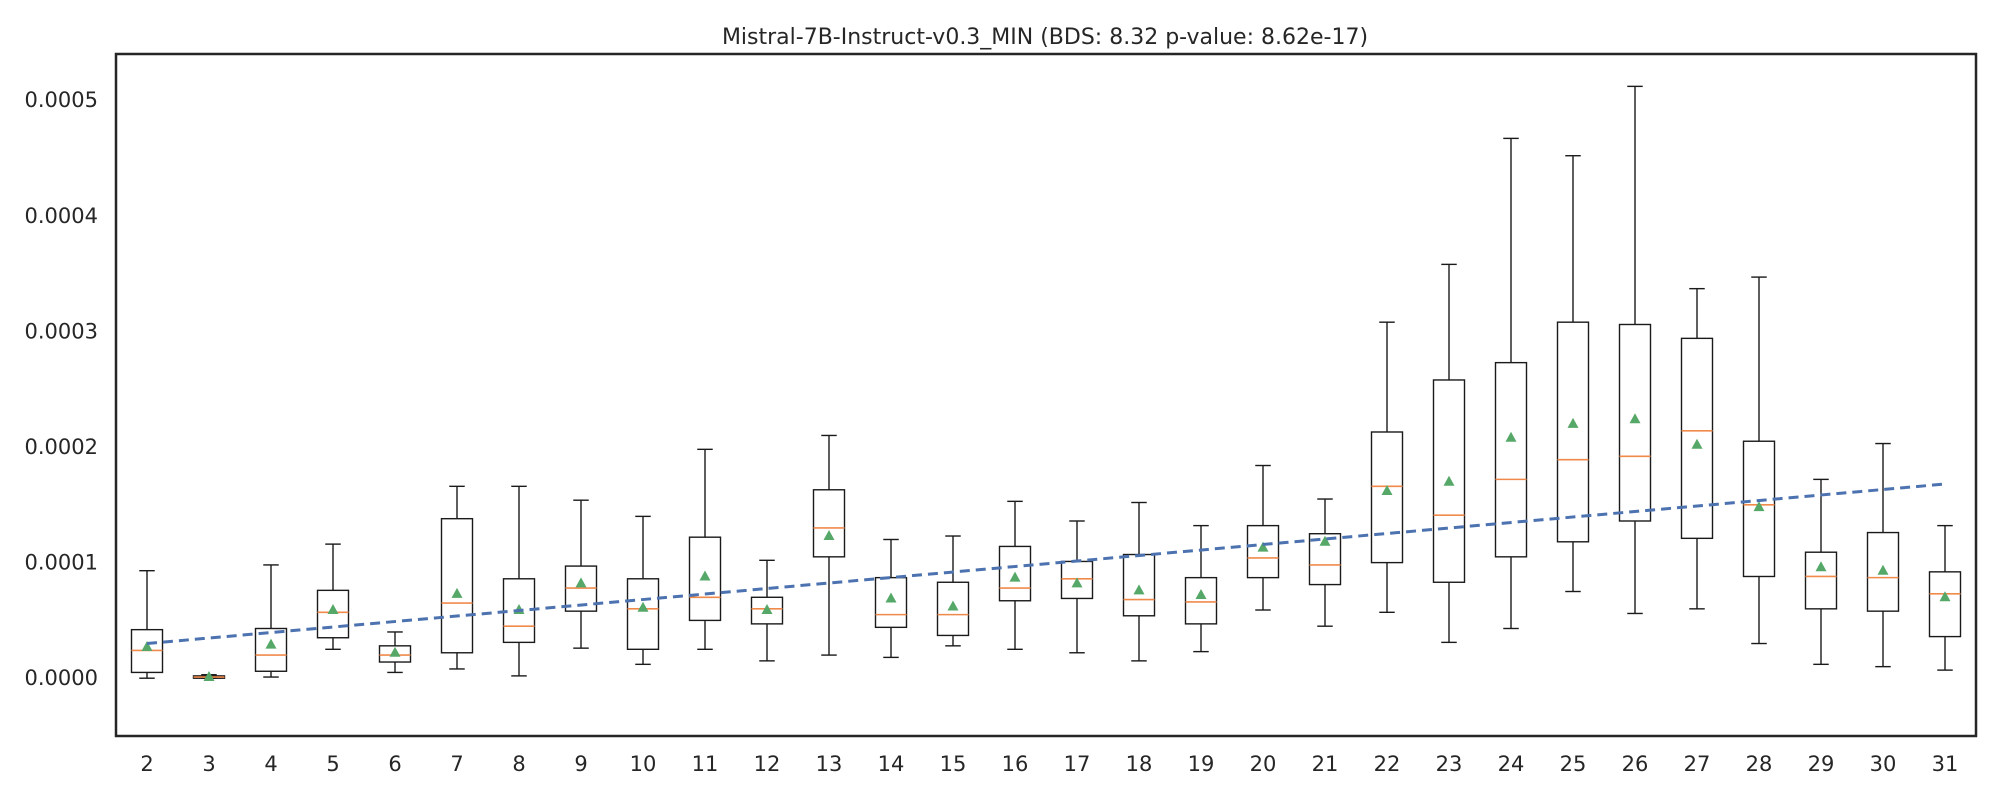 This screenshot has width=2000, height=800. Describe the element at coordinates (705, 764) in the screenshot. I see `x-tick-label: 11` at that location.